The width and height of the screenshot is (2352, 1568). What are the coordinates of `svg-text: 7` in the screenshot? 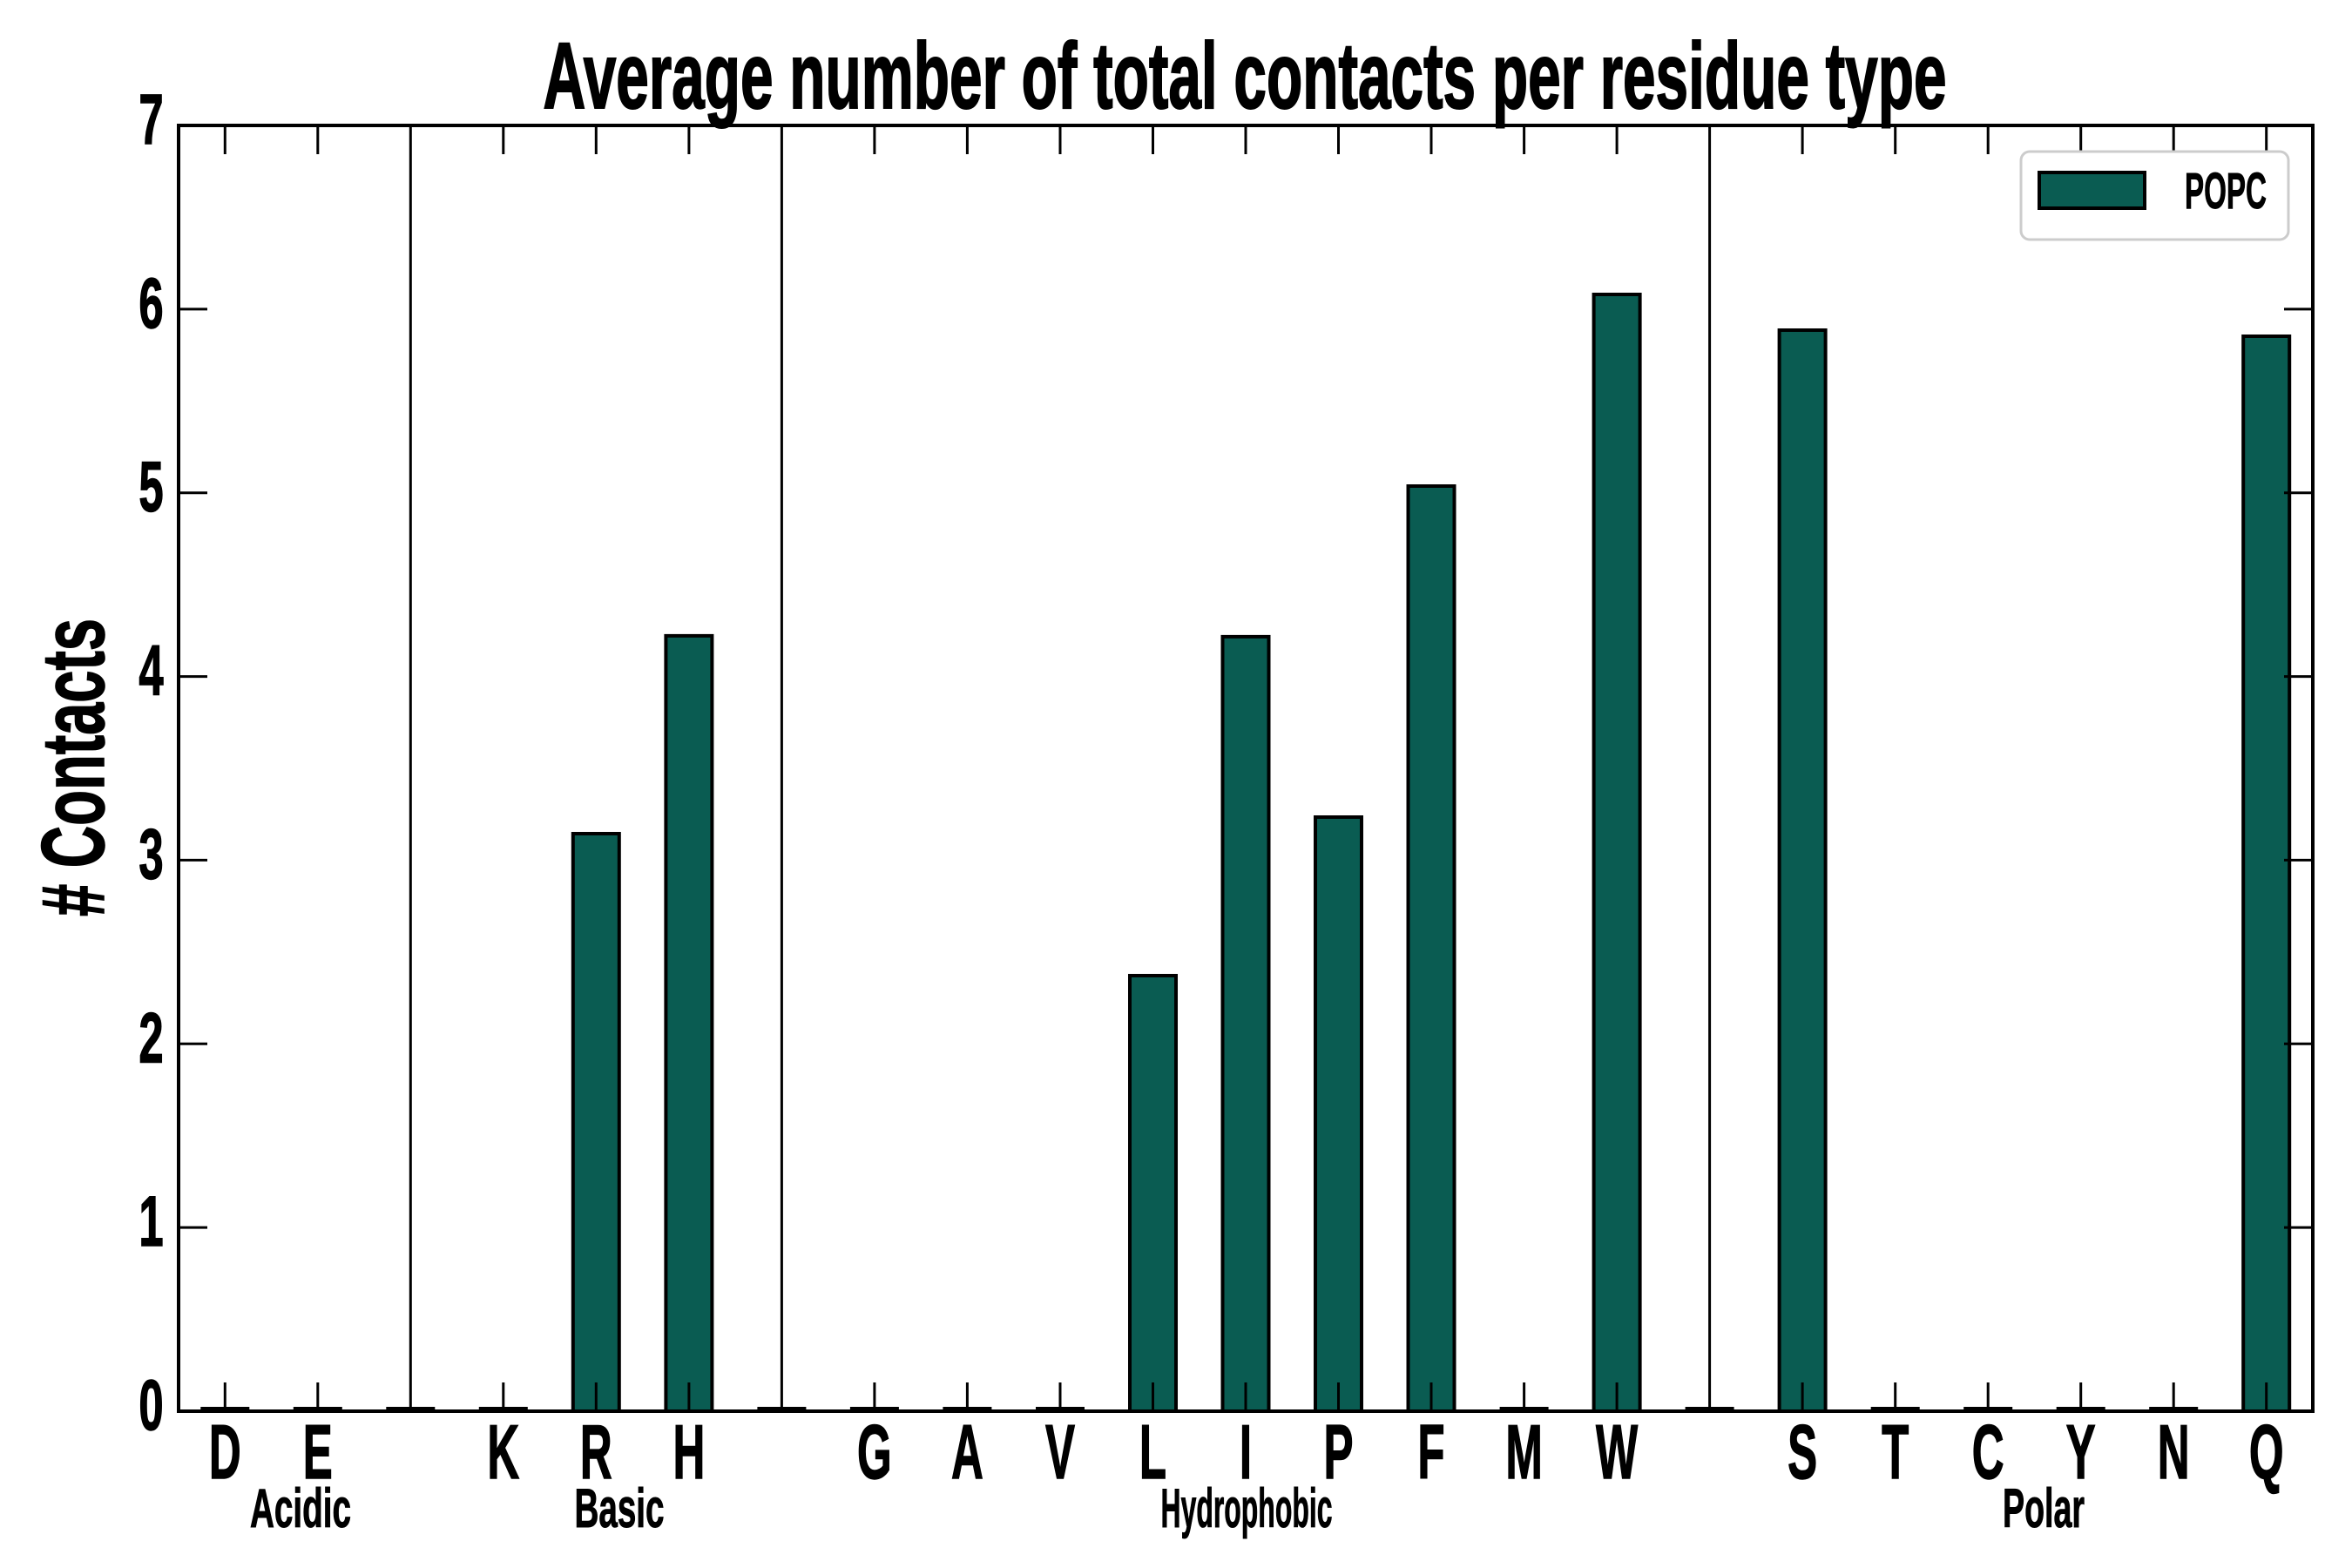 It's located at (151, 119).